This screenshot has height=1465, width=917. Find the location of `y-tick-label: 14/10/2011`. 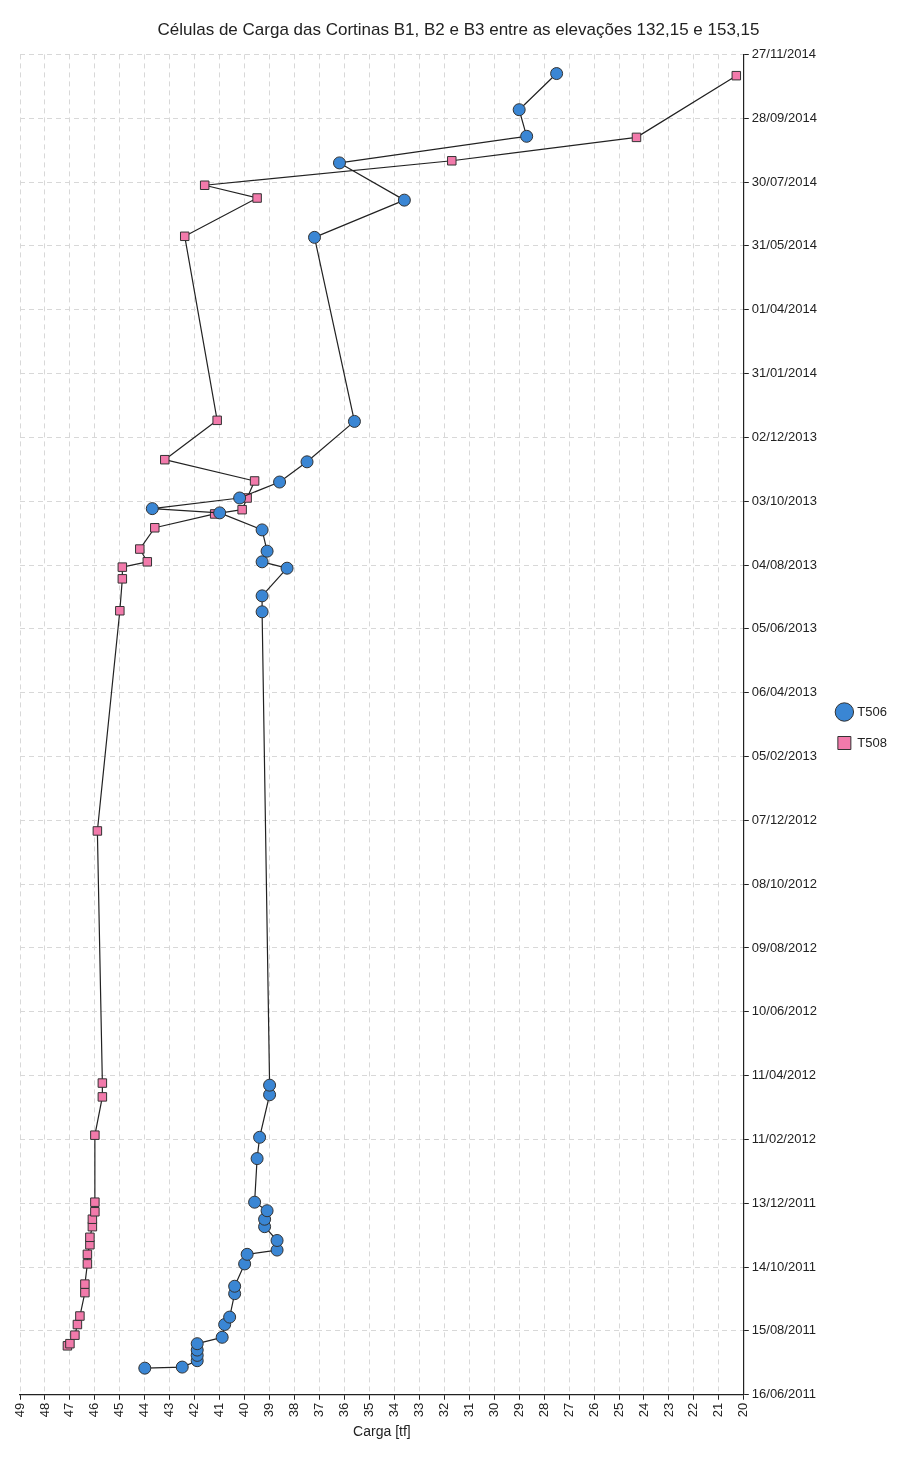

y-tick-label: 14/10/2011 is located at coordinates (783, 1266).